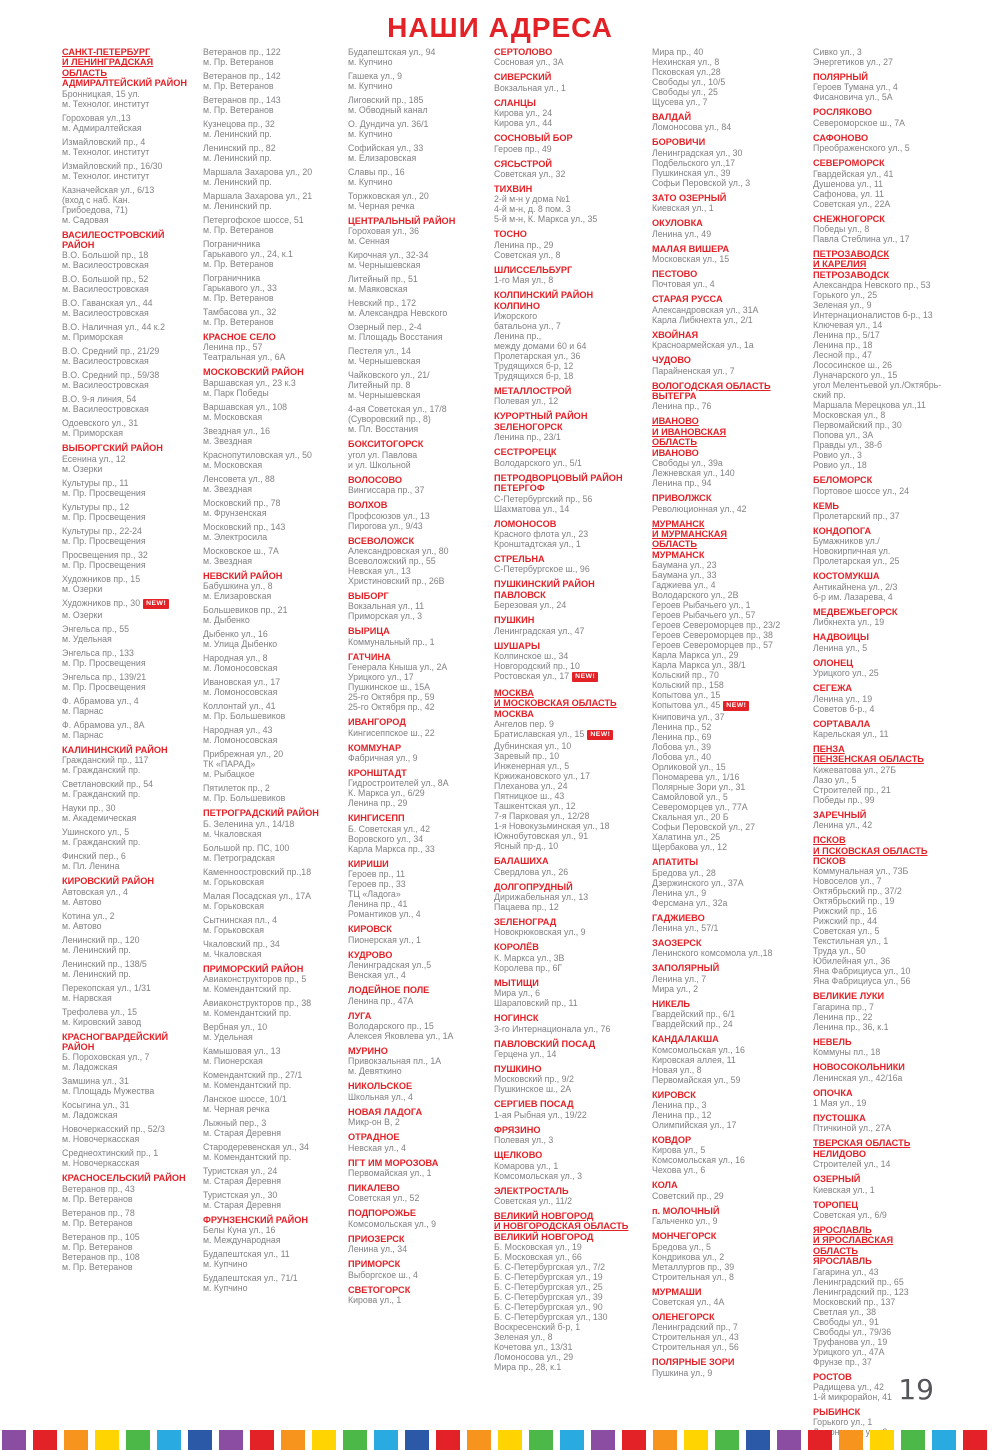  I want to click on address-line: Ленина пр., 69, so click(682, 737).